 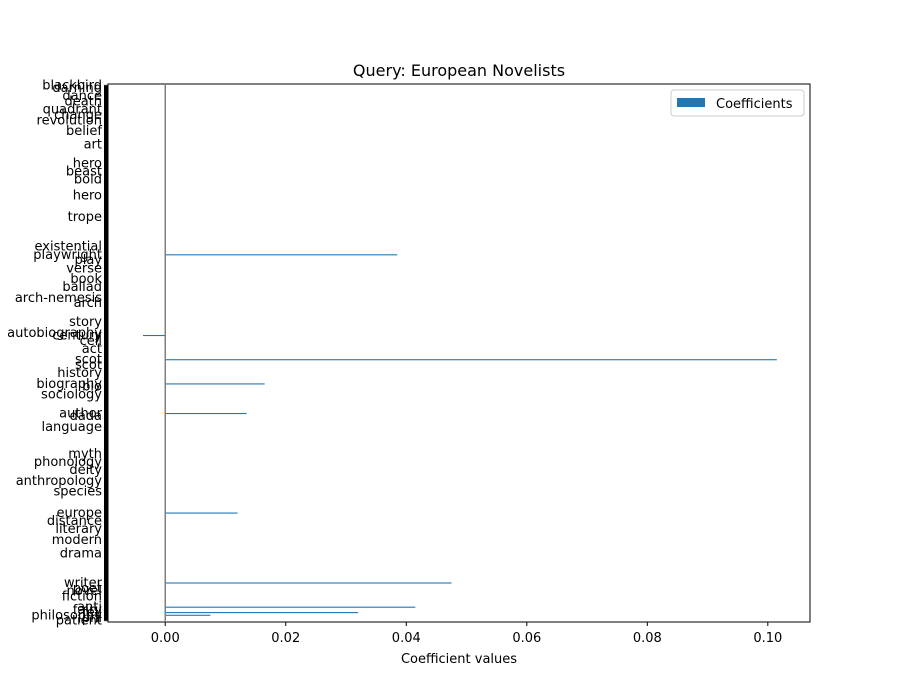 What do you see at coordinates (262, 613) in the screenshot?
I see `bar-fell` at bounding box center [262, 613].